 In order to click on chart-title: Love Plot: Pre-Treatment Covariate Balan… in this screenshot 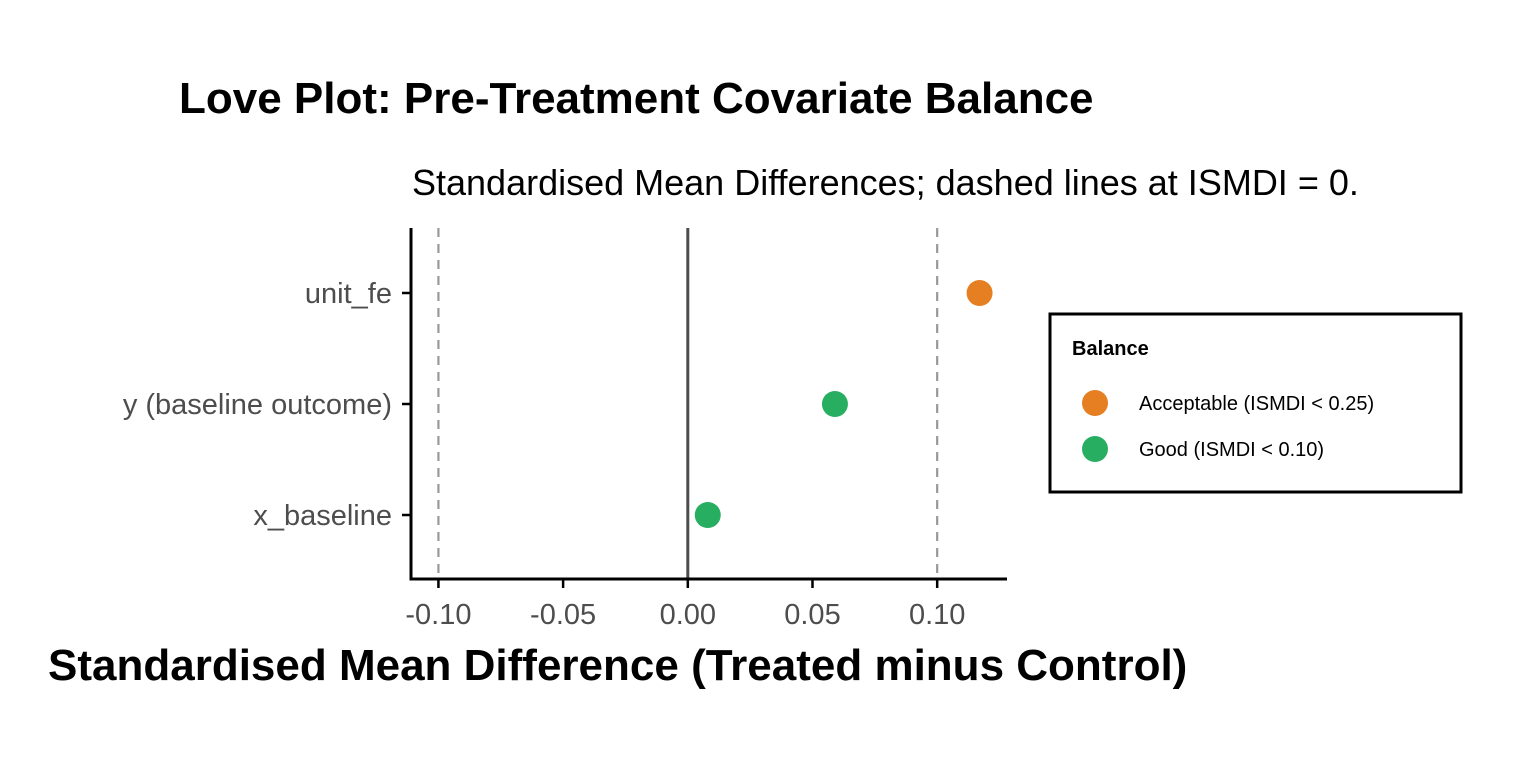, I will do `click(636, 98)`.